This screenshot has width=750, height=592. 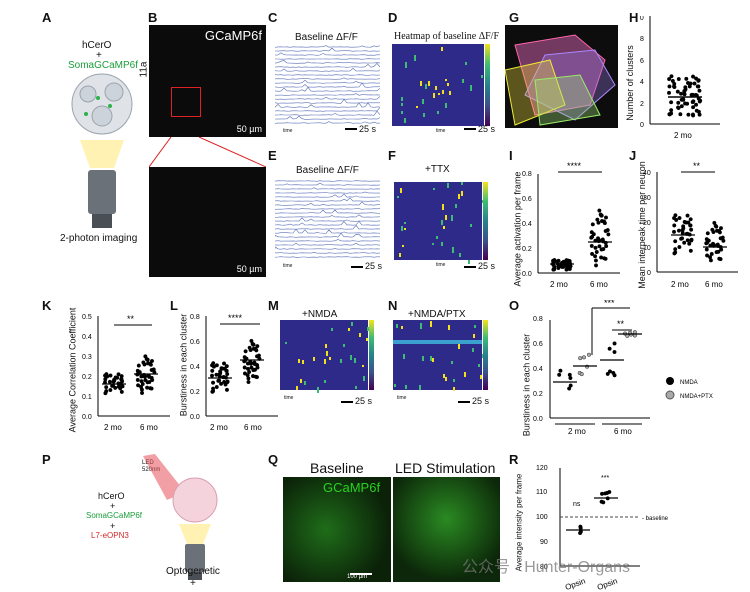 I want to click on m-tick: time, so click(x=289, y=398).